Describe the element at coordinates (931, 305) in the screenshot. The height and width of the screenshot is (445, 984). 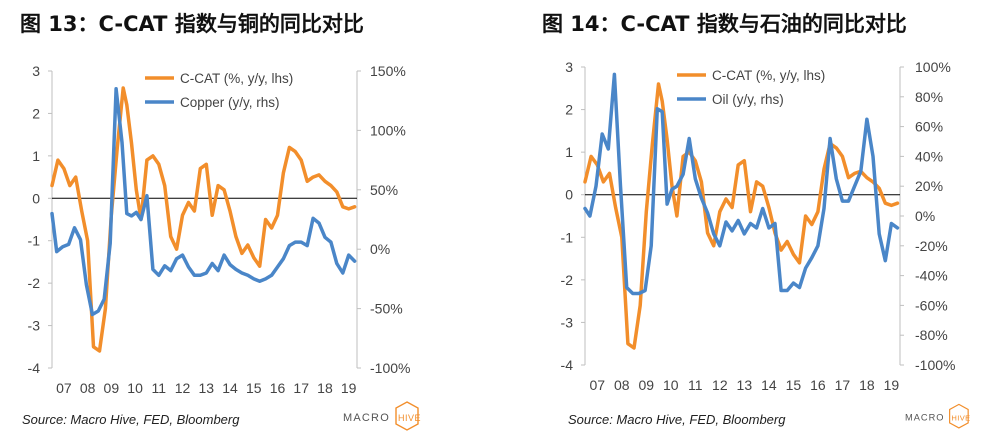
I see `right-tick-label: -60%` at that location.